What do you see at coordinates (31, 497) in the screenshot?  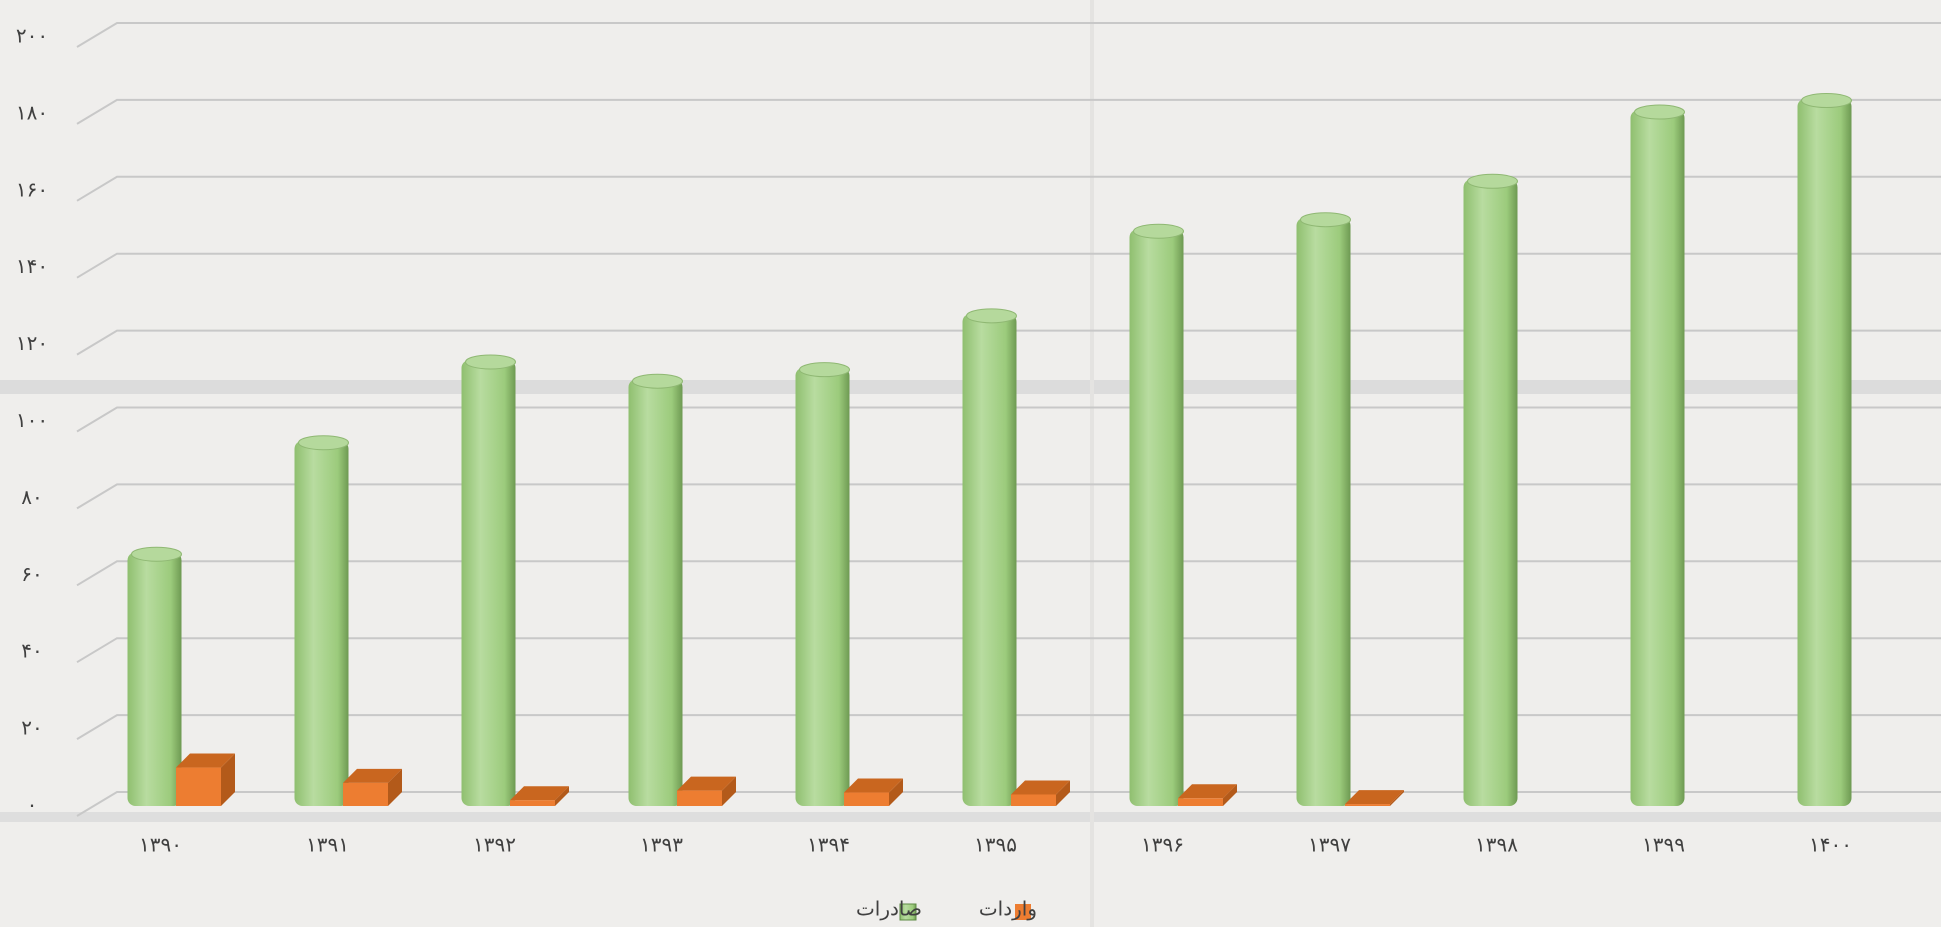 I see `y-tick-label: ۸۰` at bounding box center [31, 497].